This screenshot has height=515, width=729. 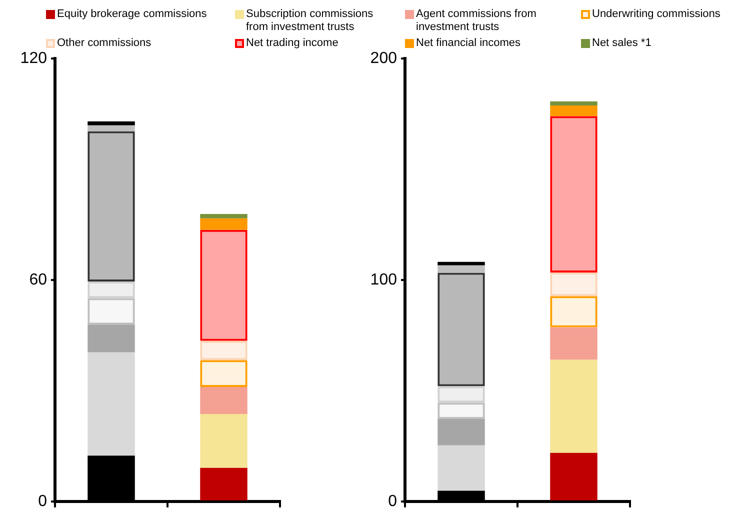 What do you see at coordinates (292, 43) in the screenshot?
I see `legend-label: Net trading income` at bounding box center [292, 43].